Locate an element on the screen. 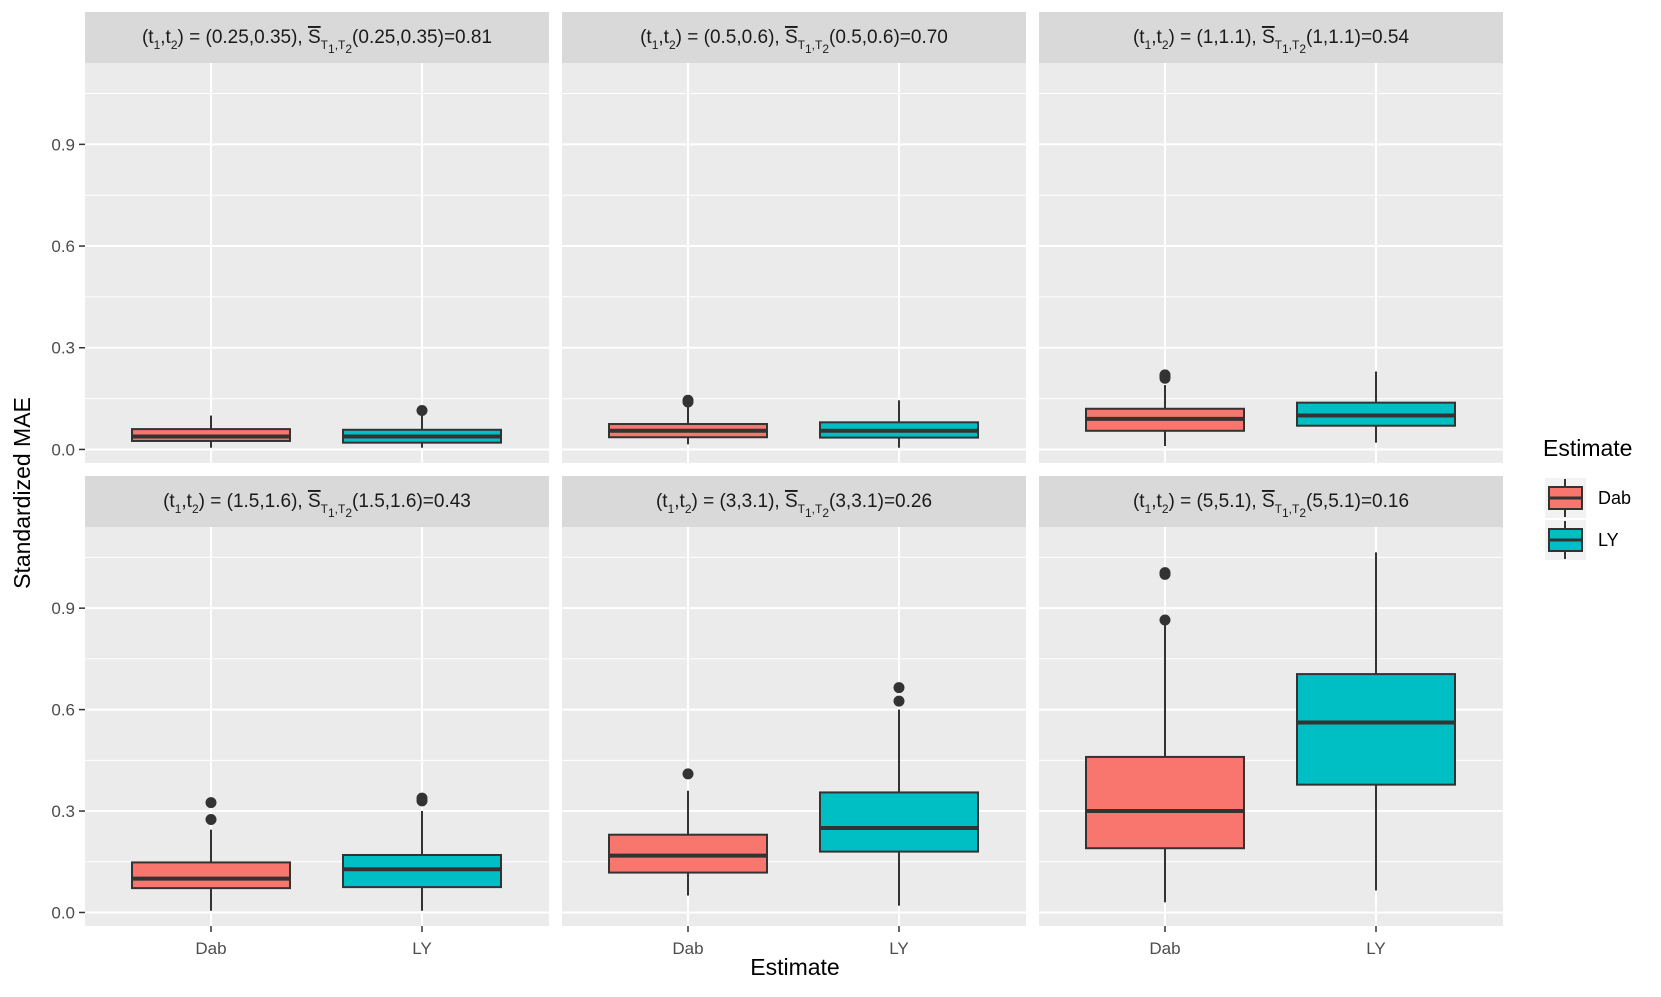 The image size is (1661, 997). strip-label: (t1,t2) = (5,5.1), ST1,T2(5,5.1)=0.16 is located at coordinates (1271, 505).